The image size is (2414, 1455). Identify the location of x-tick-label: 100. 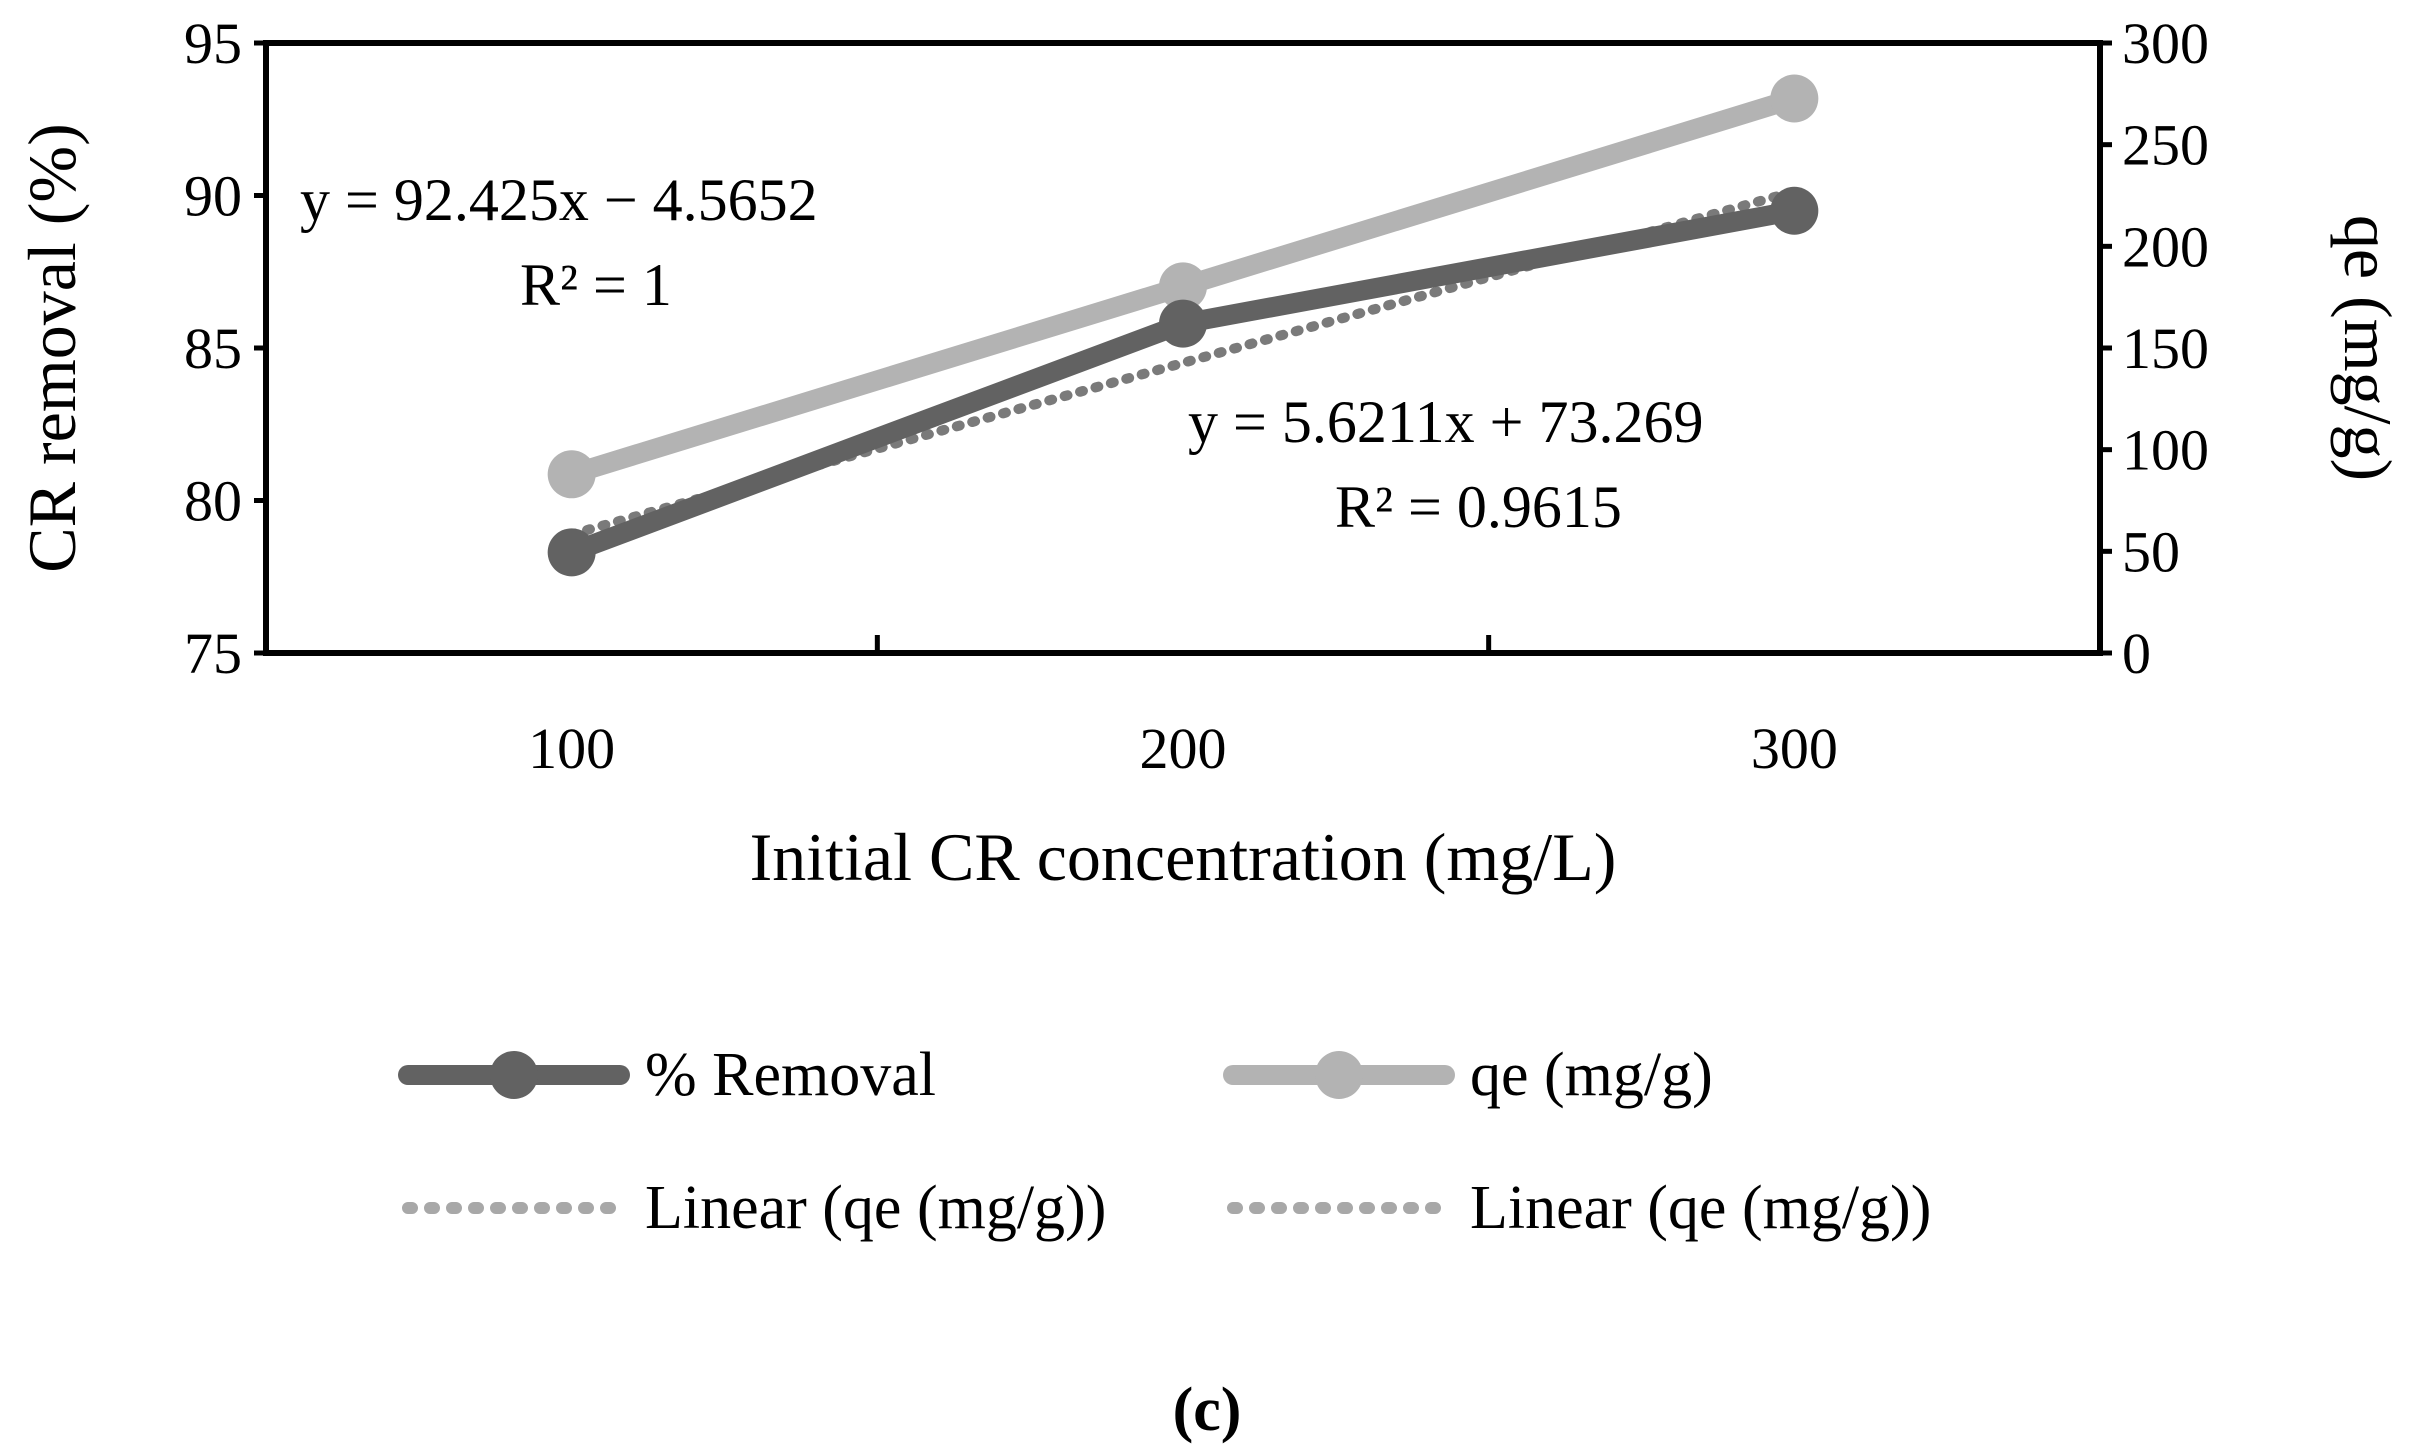
(571, 748).